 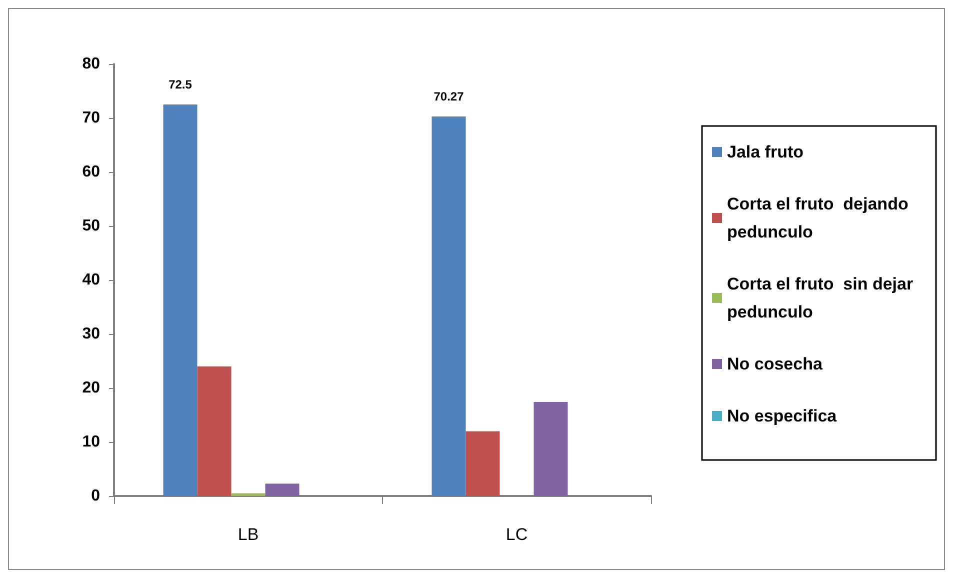 I want to click on y-tick-label: 20, so click(x=91, y=388).